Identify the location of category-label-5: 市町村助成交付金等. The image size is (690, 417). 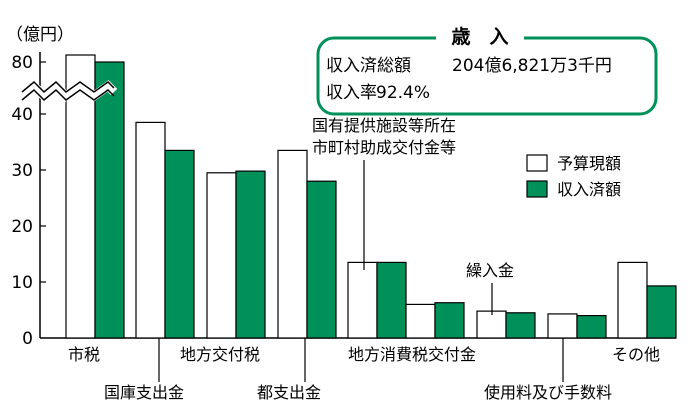
(384, 147).